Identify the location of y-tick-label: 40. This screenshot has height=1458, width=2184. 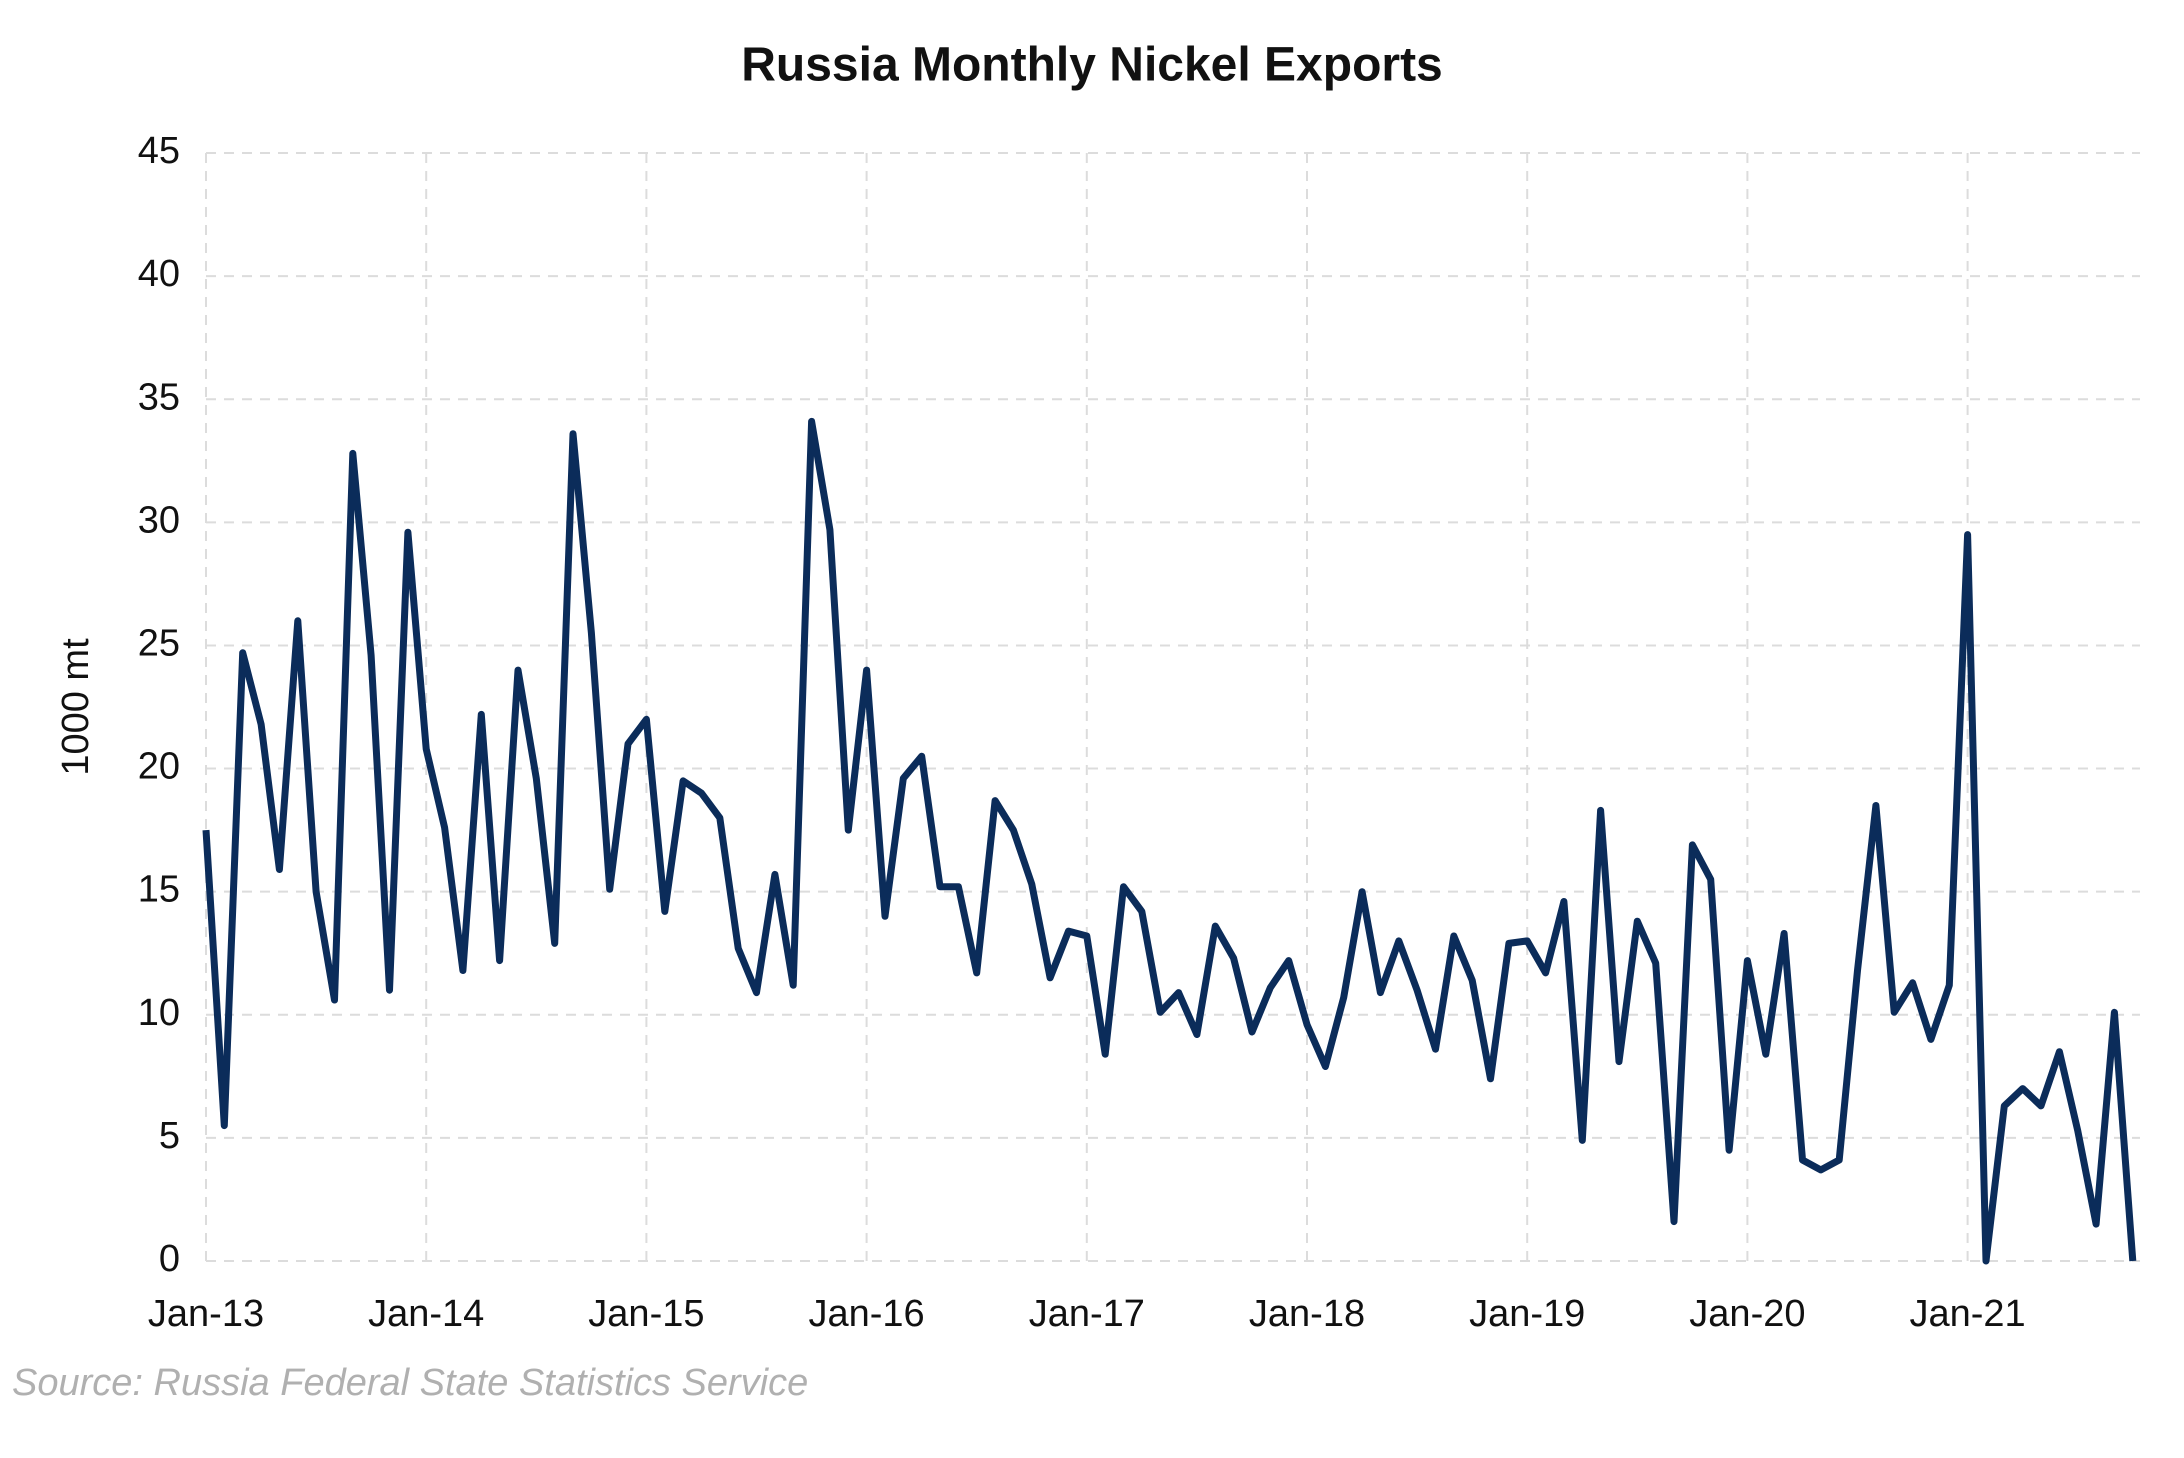
(159, 274).